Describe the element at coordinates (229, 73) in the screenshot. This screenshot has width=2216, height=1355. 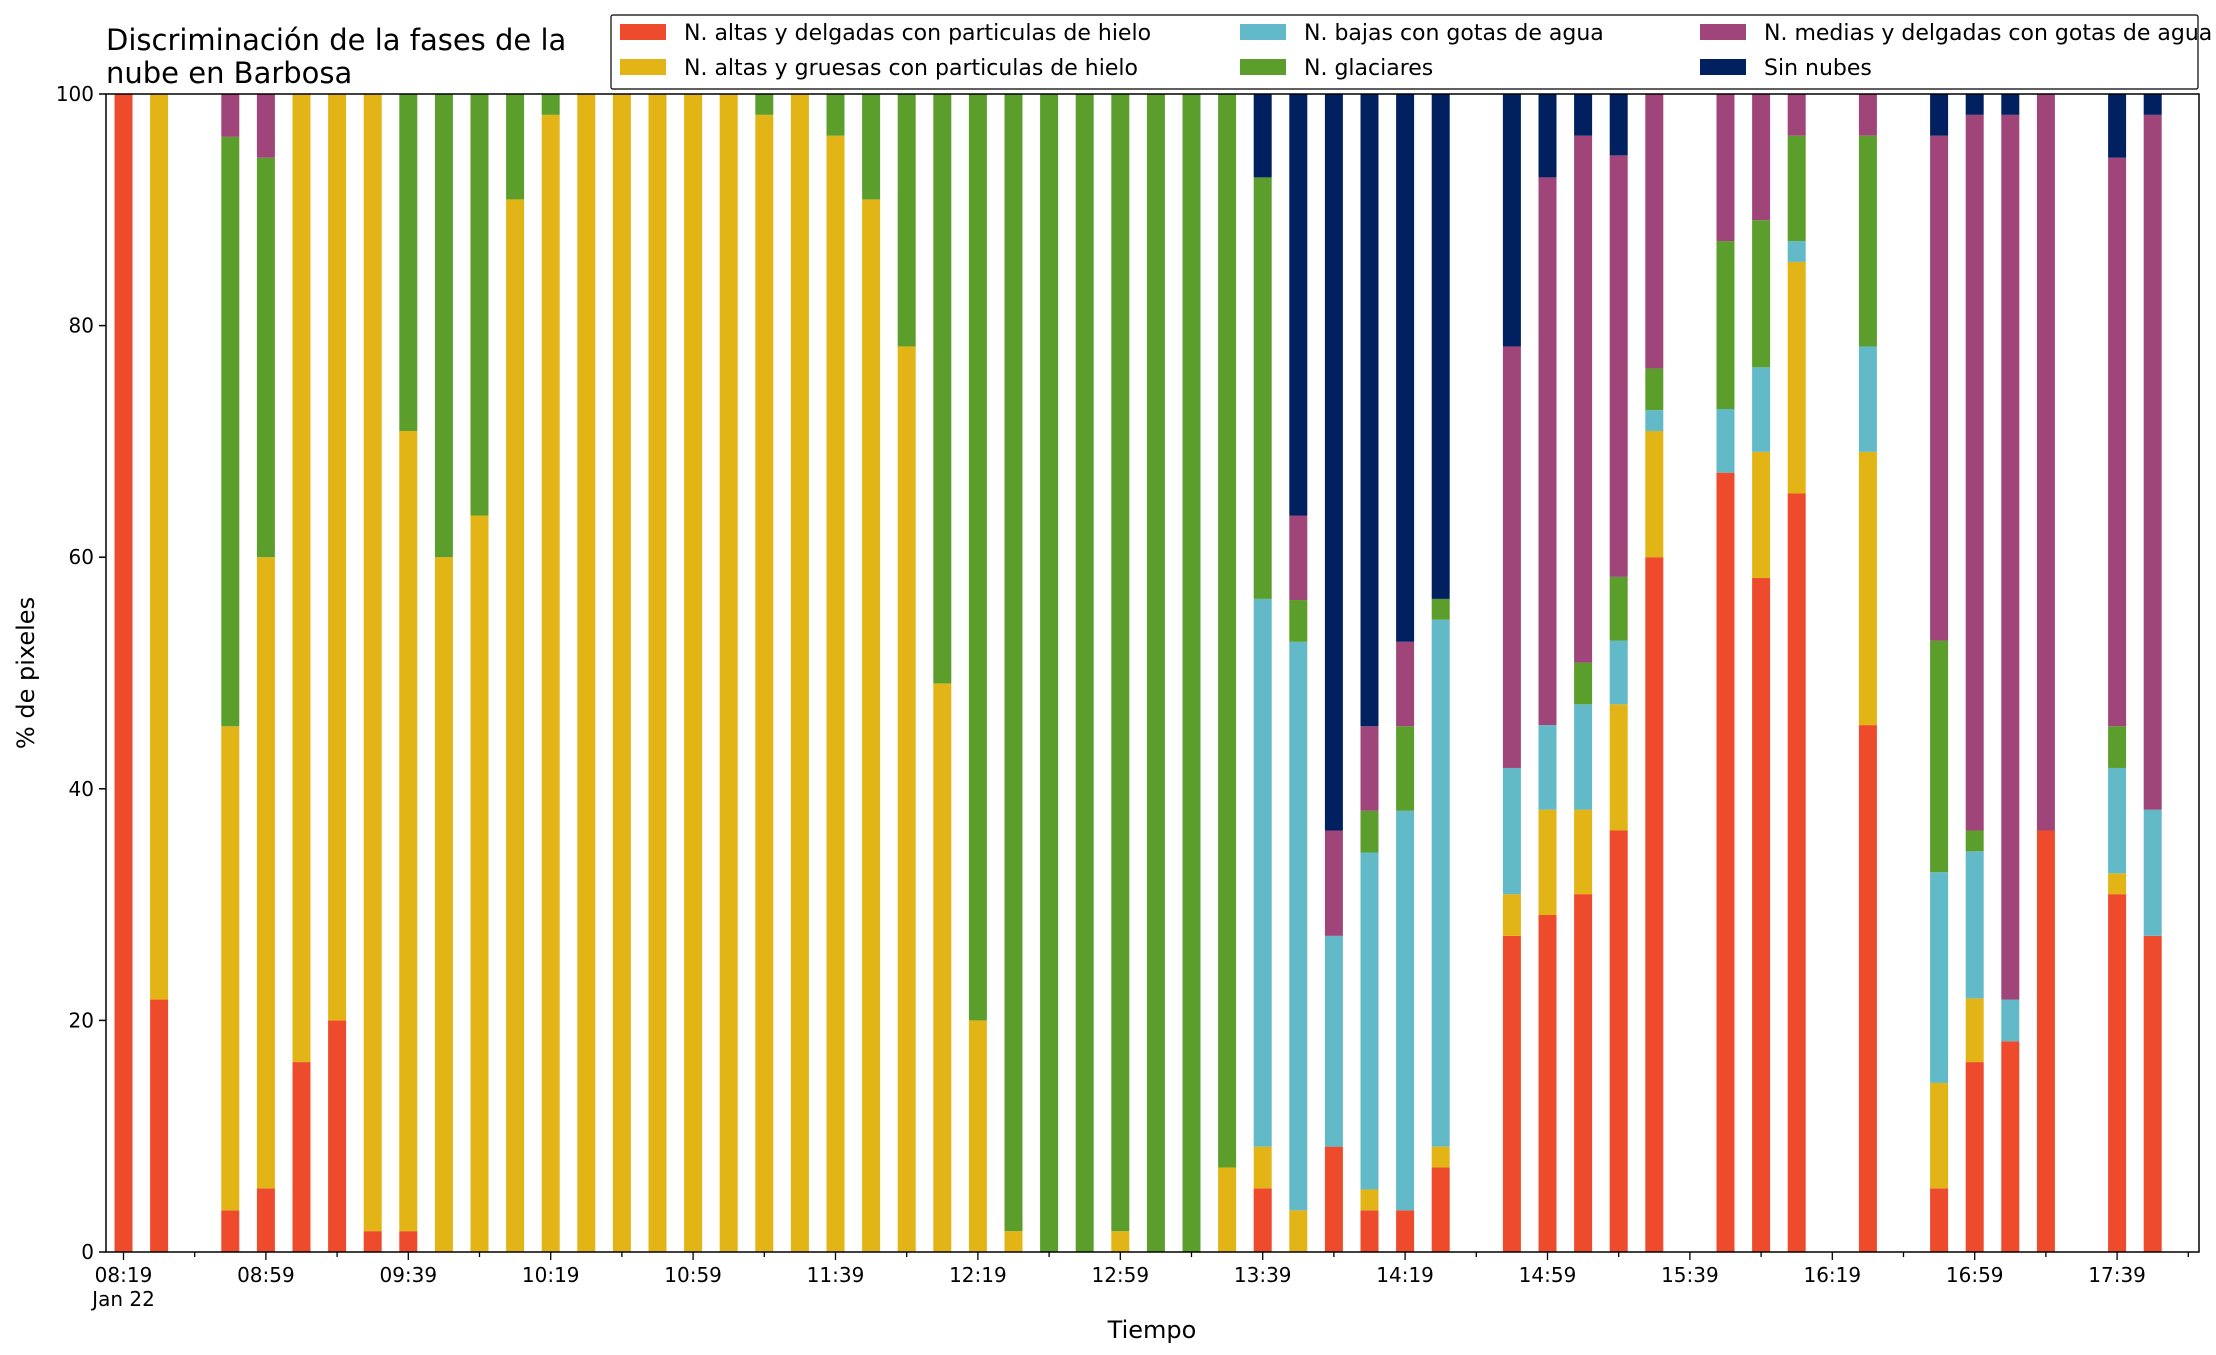
I see `chart-title-line-2: nube en Barbosa` at that location.